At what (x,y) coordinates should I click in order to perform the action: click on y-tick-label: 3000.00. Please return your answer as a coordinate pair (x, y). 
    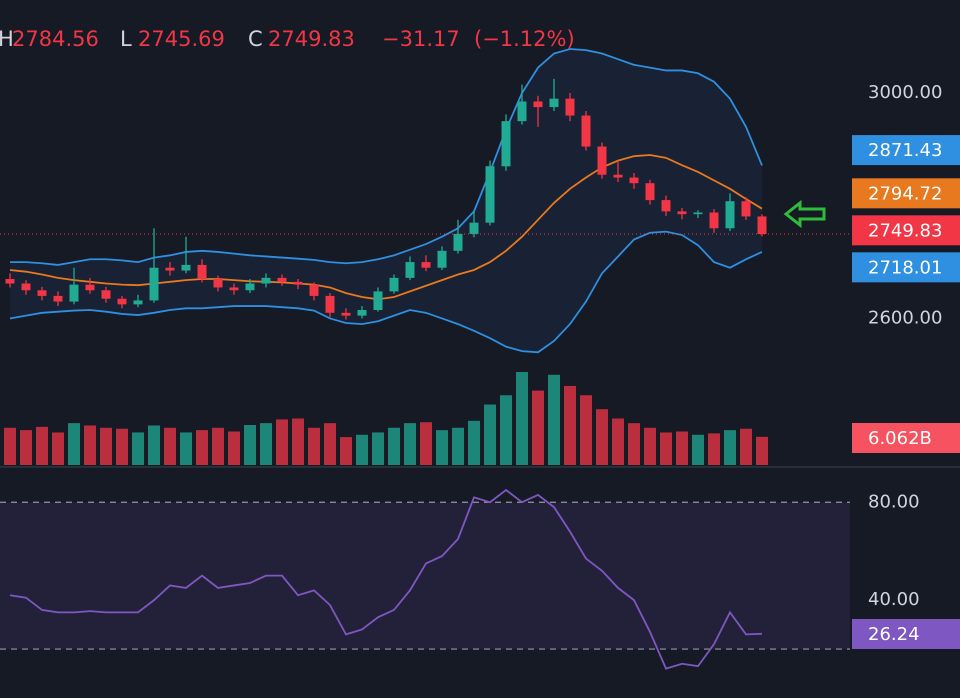
    Looking at the image, I should click on (905, 92).